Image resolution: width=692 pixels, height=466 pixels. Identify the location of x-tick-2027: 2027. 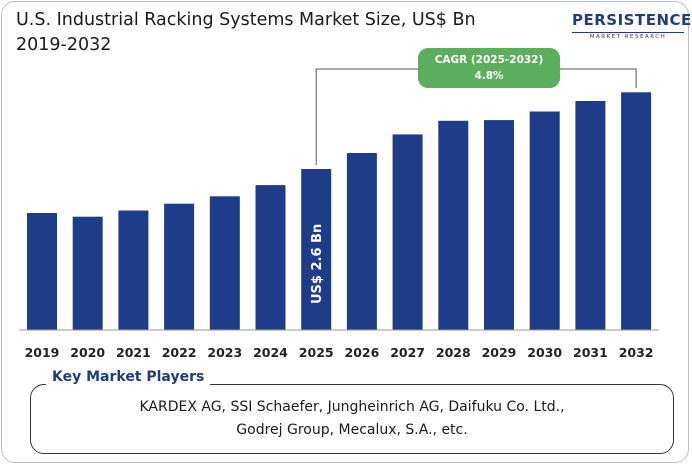
(407, 352).